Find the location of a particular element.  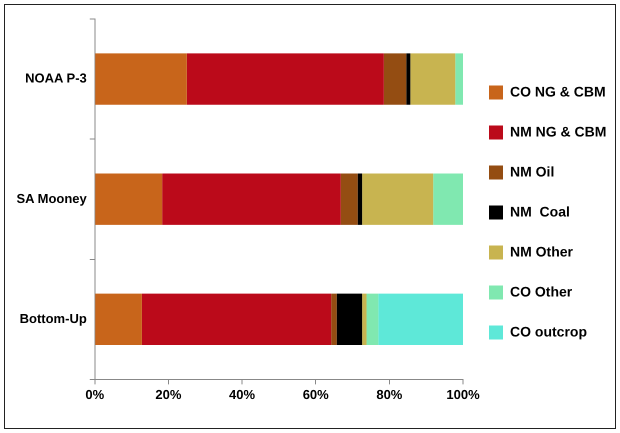

y-tick-label: SA Mooney is located at coordinates (52, 198).